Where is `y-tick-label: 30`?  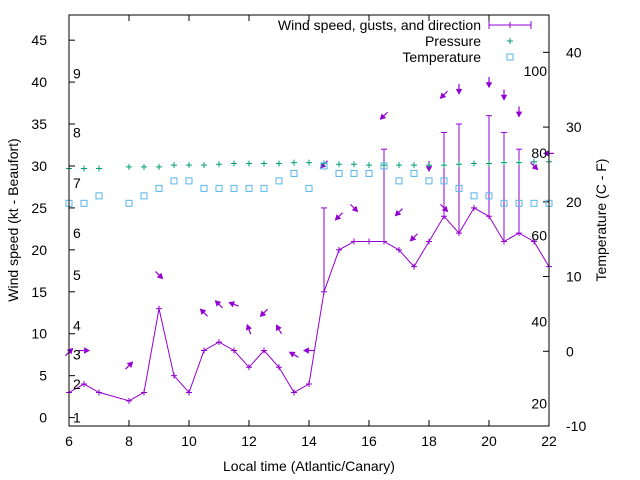
y-tick-label: 30 is located at coordinates (39, 166).